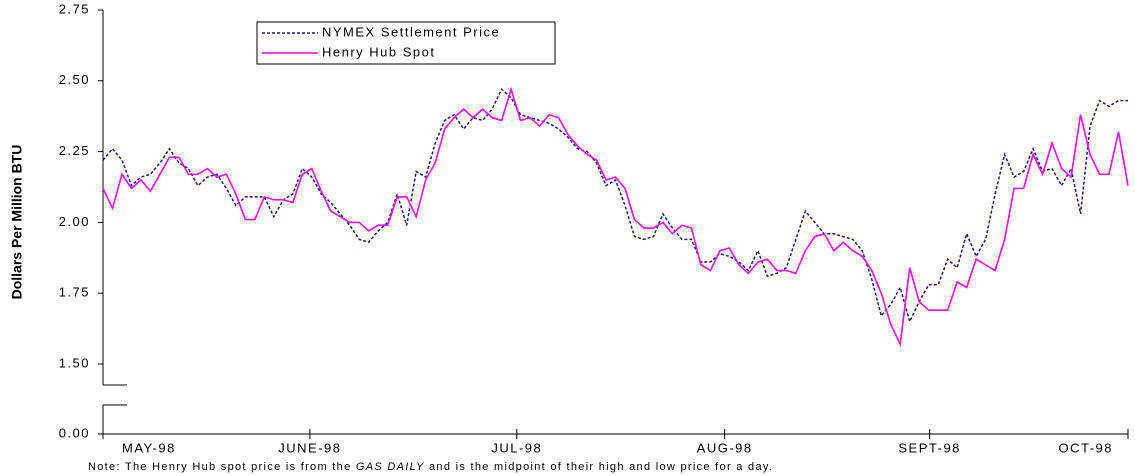 The image size is (1135, 476). What do you see at coordinates (74, 150) in the screenshot?
I see `y-tick-label: 2.25` at bounding box center [74, 150].